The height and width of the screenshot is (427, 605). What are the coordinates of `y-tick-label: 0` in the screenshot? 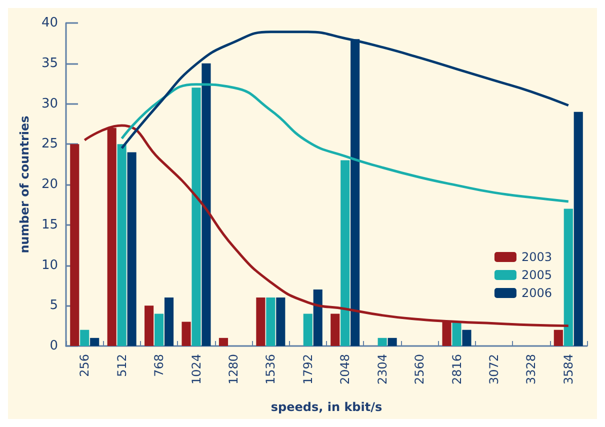 It's located at (54, 346).